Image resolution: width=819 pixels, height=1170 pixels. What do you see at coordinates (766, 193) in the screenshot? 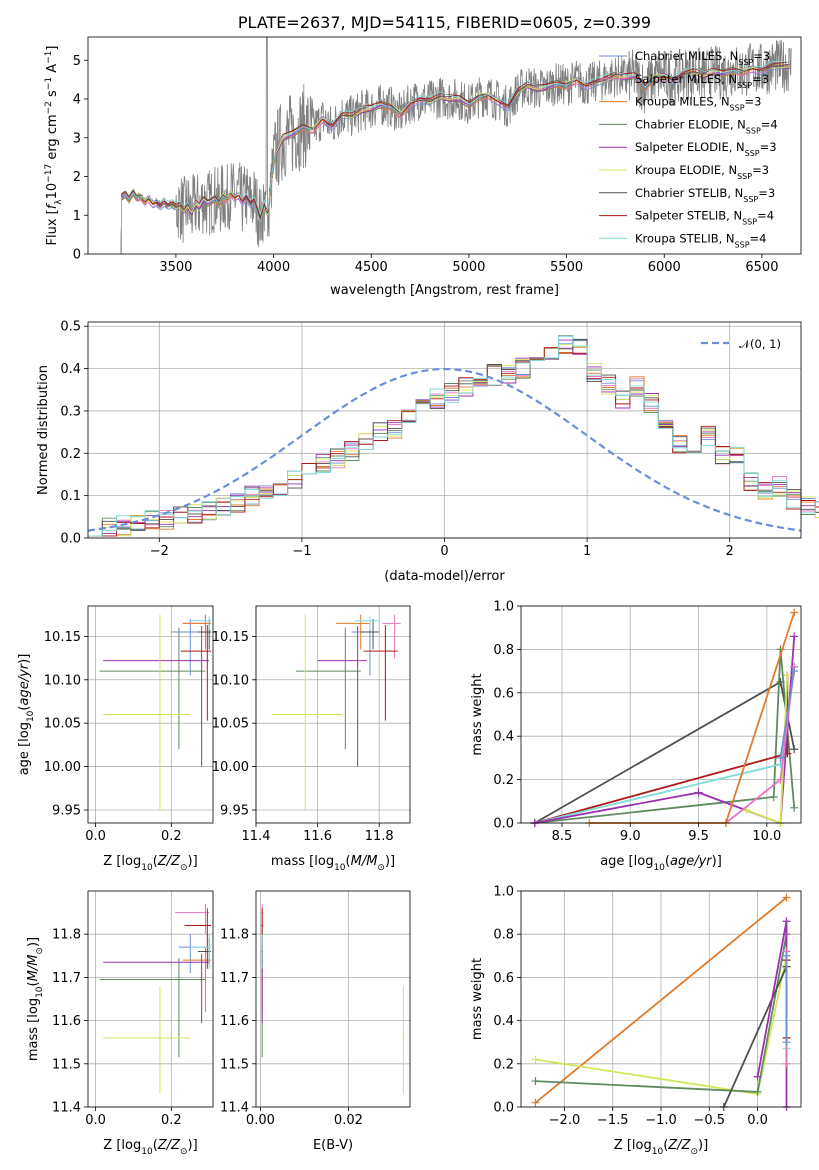
I see `legend-text: =3` at bounding box center [766, 193].